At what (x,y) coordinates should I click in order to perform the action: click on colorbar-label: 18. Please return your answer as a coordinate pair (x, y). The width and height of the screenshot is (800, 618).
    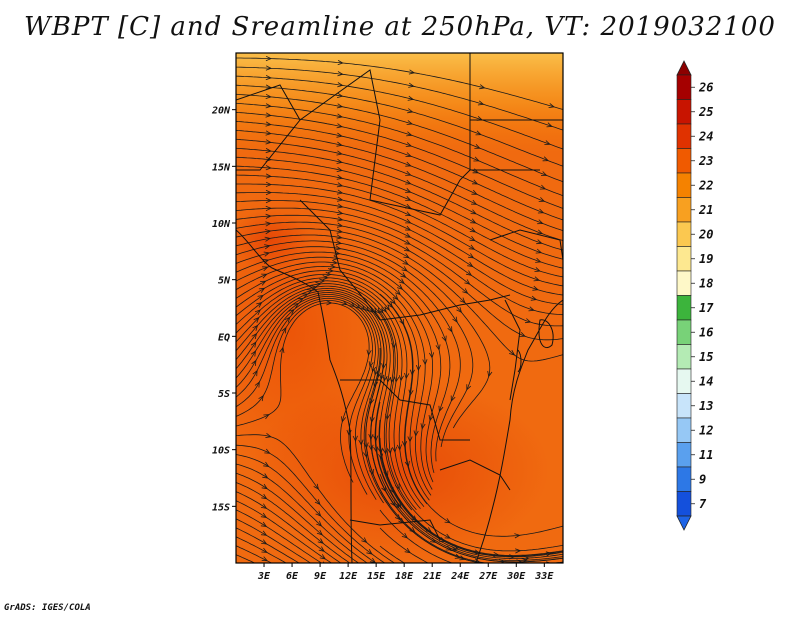
    Looking at the image, I should click on (706, 283).